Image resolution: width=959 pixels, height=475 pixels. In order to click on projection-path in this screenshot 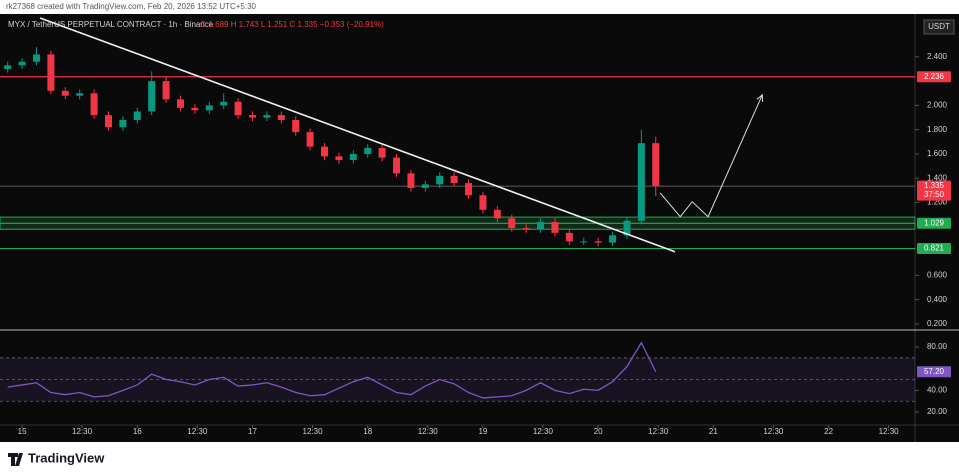, I will do `click(711, 156)`.